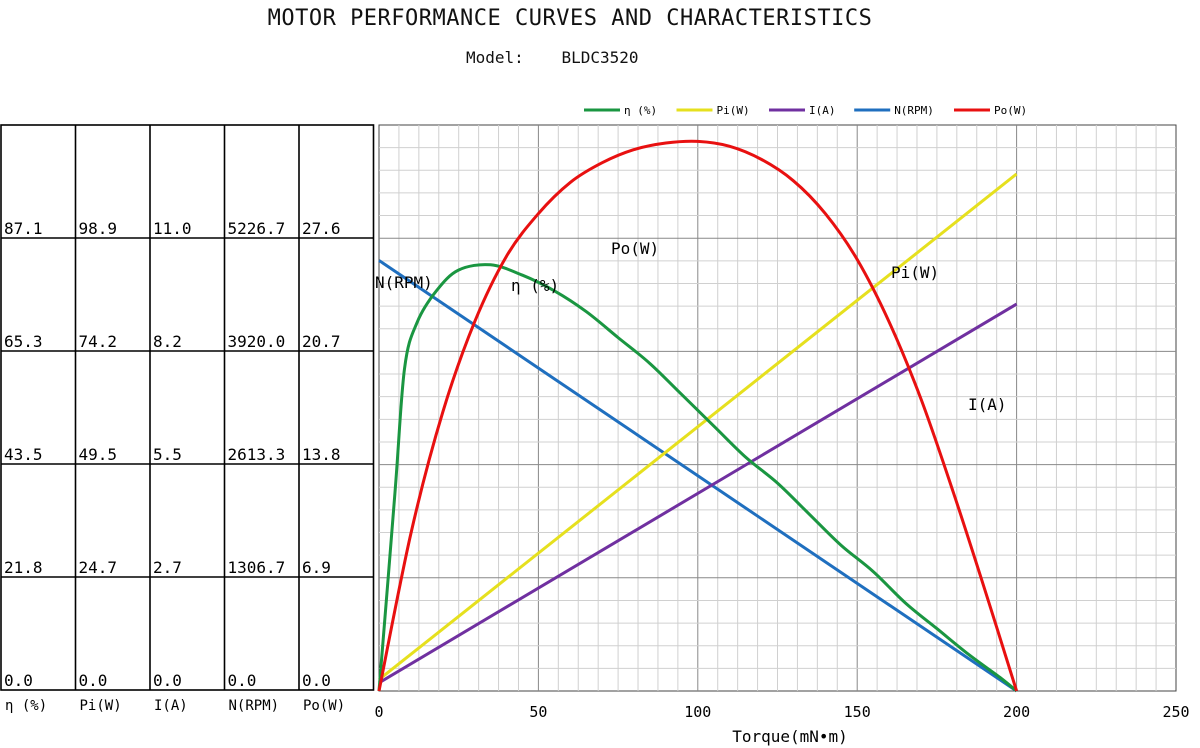 The height and width of the screenshot is (748, 1200). I want to click on table-cell-value: 13.8, so click(321, 454).